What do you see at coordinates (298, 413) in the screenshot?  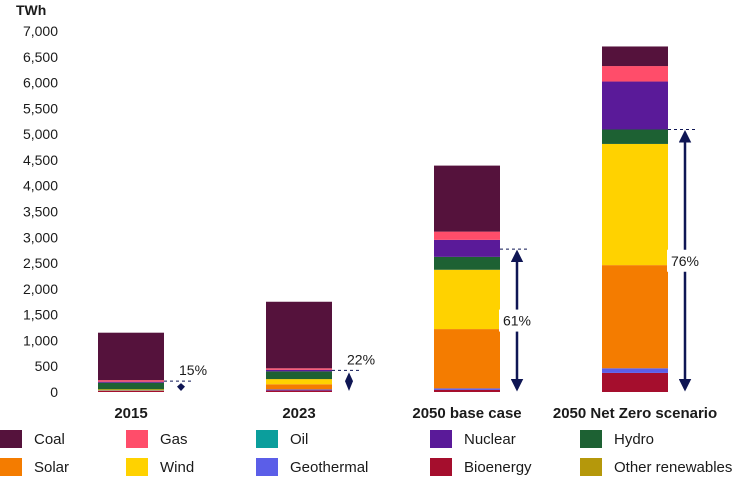 I see `x-category-label: 2023` at bounding box center [298, 413].